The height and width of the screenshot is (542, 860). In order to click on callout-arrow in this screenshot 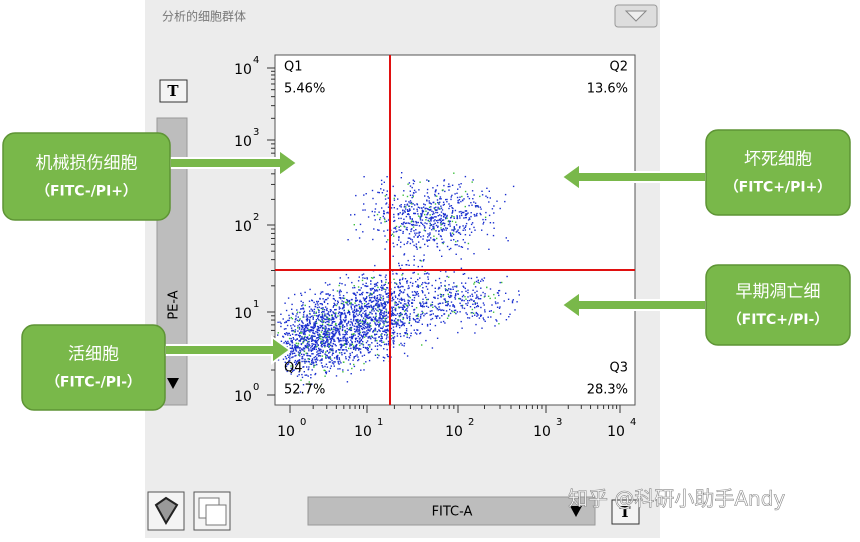, I will do `click(633, 305)`.